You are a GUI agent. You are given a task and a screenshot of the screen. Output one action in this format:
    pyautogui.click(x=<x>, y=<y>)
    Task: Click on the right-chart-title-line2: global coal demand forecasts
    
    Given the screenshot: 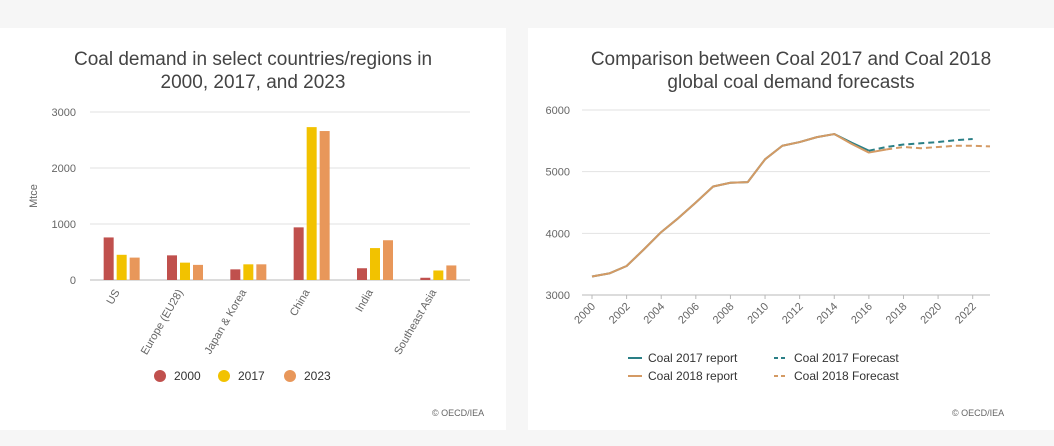 What is the action you would take?
    pyautogui.click(x=791, y=82)
    